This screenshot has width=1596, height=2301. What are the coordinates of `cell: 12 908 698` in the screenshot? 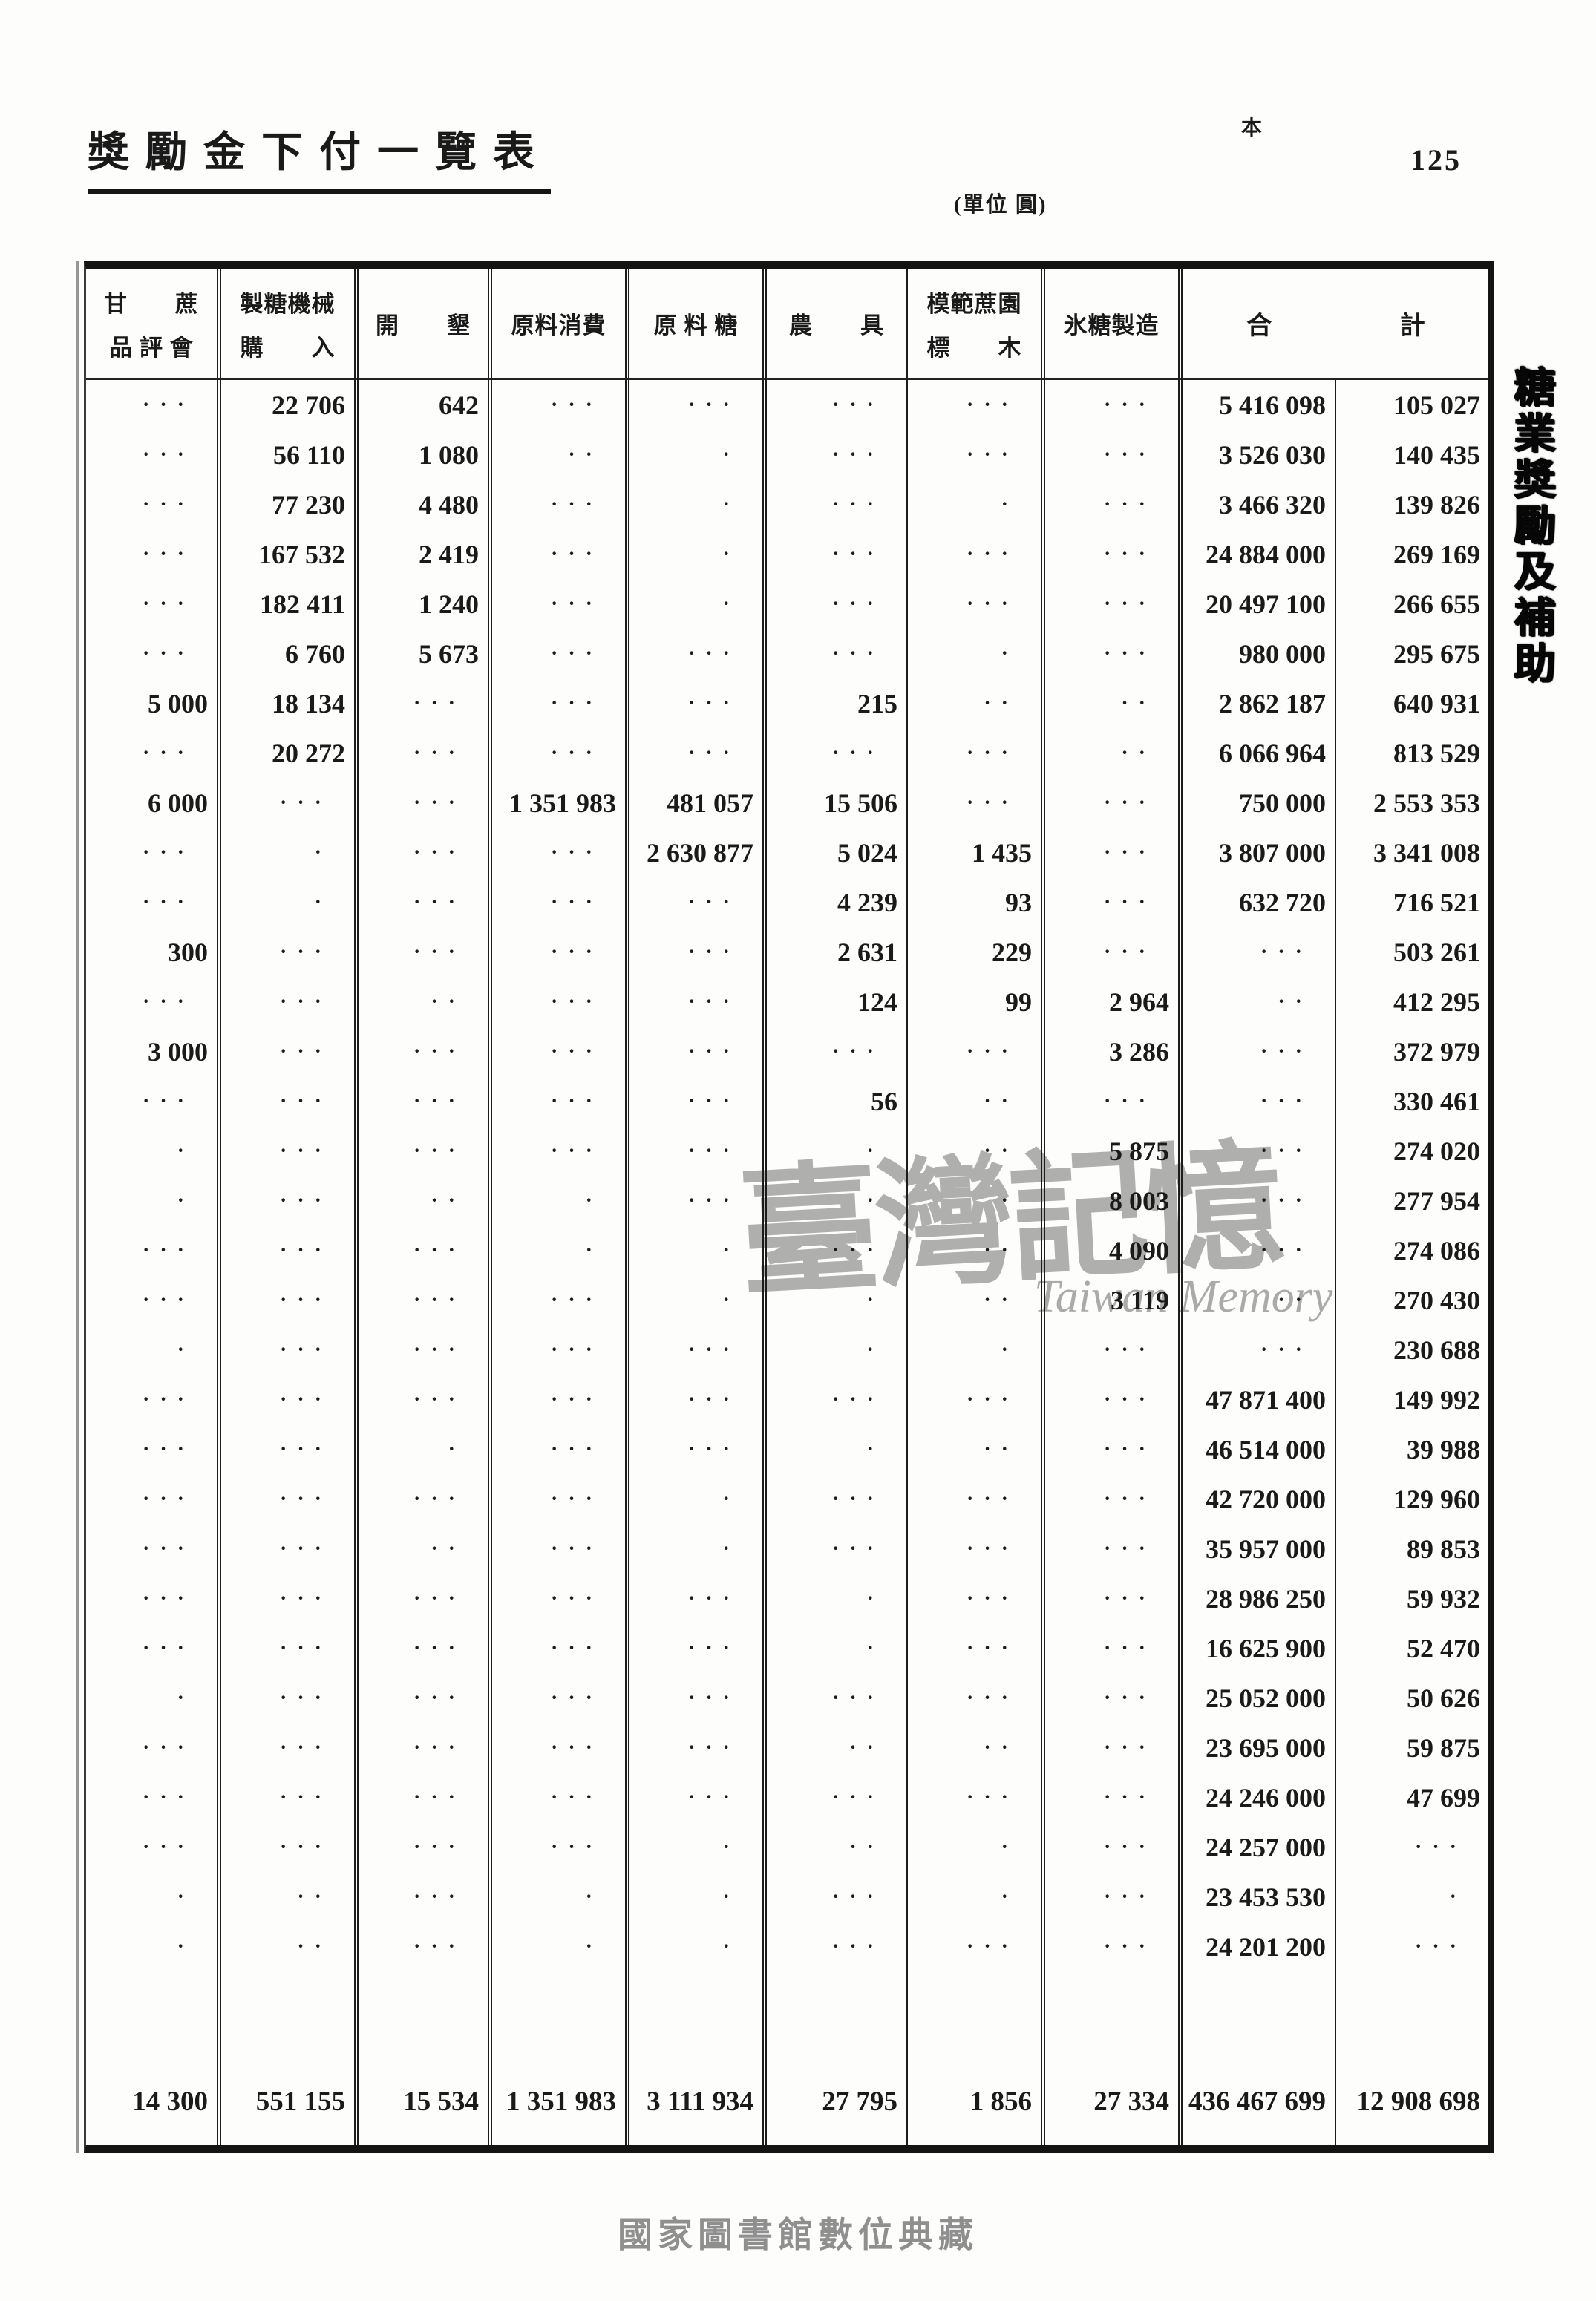 It's located at (1419, 2101).